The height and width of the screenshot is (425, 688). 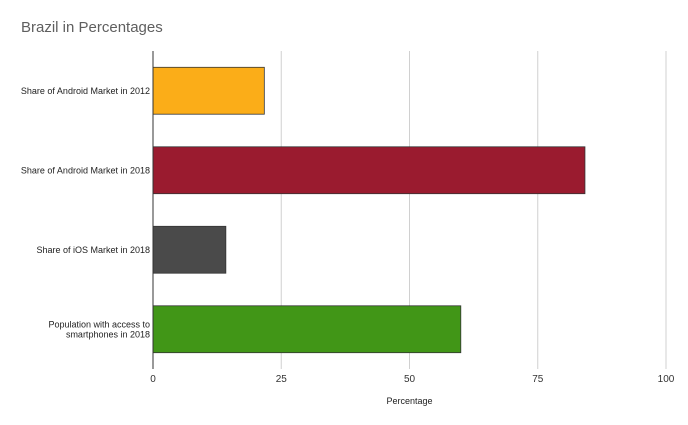 What do you see at coordinates (99, 324) in the screenshot?
I see `category-label: Population with access to` at bounding box center [99, 324].